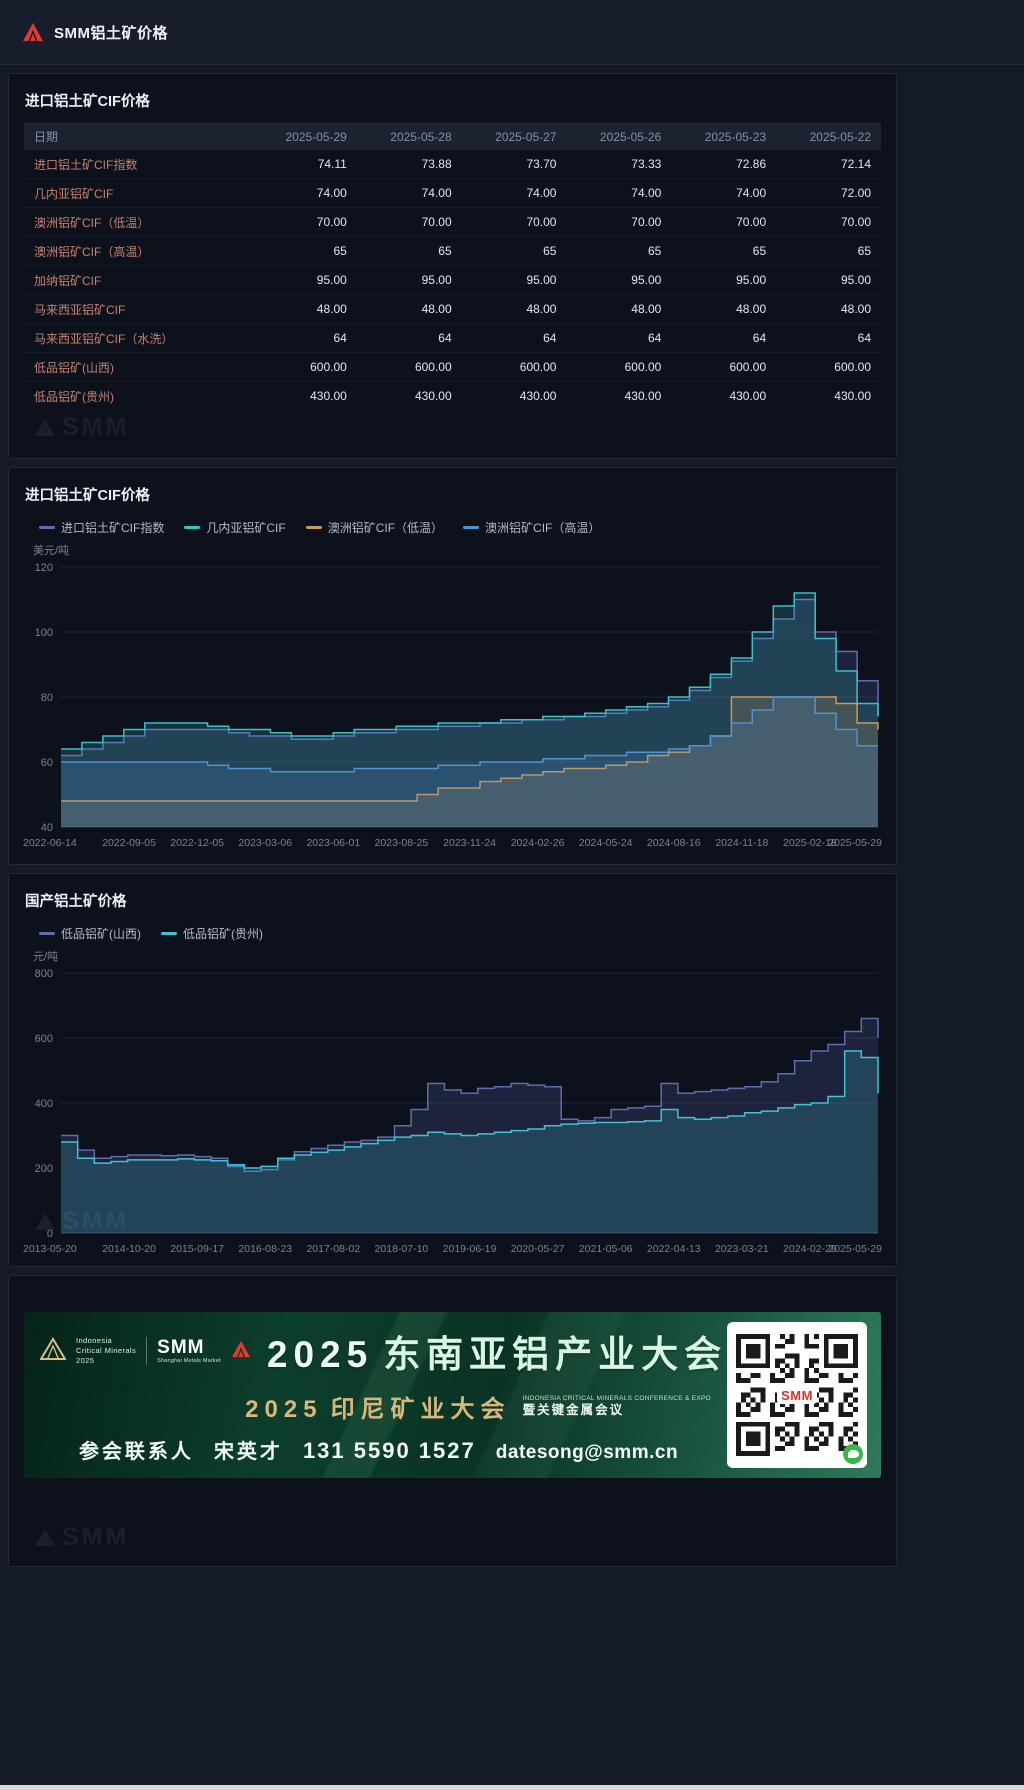 The image size is (1024, 1790). I want to click on legend-item: 进口铝土矿CIF指数, so click(101, 527).